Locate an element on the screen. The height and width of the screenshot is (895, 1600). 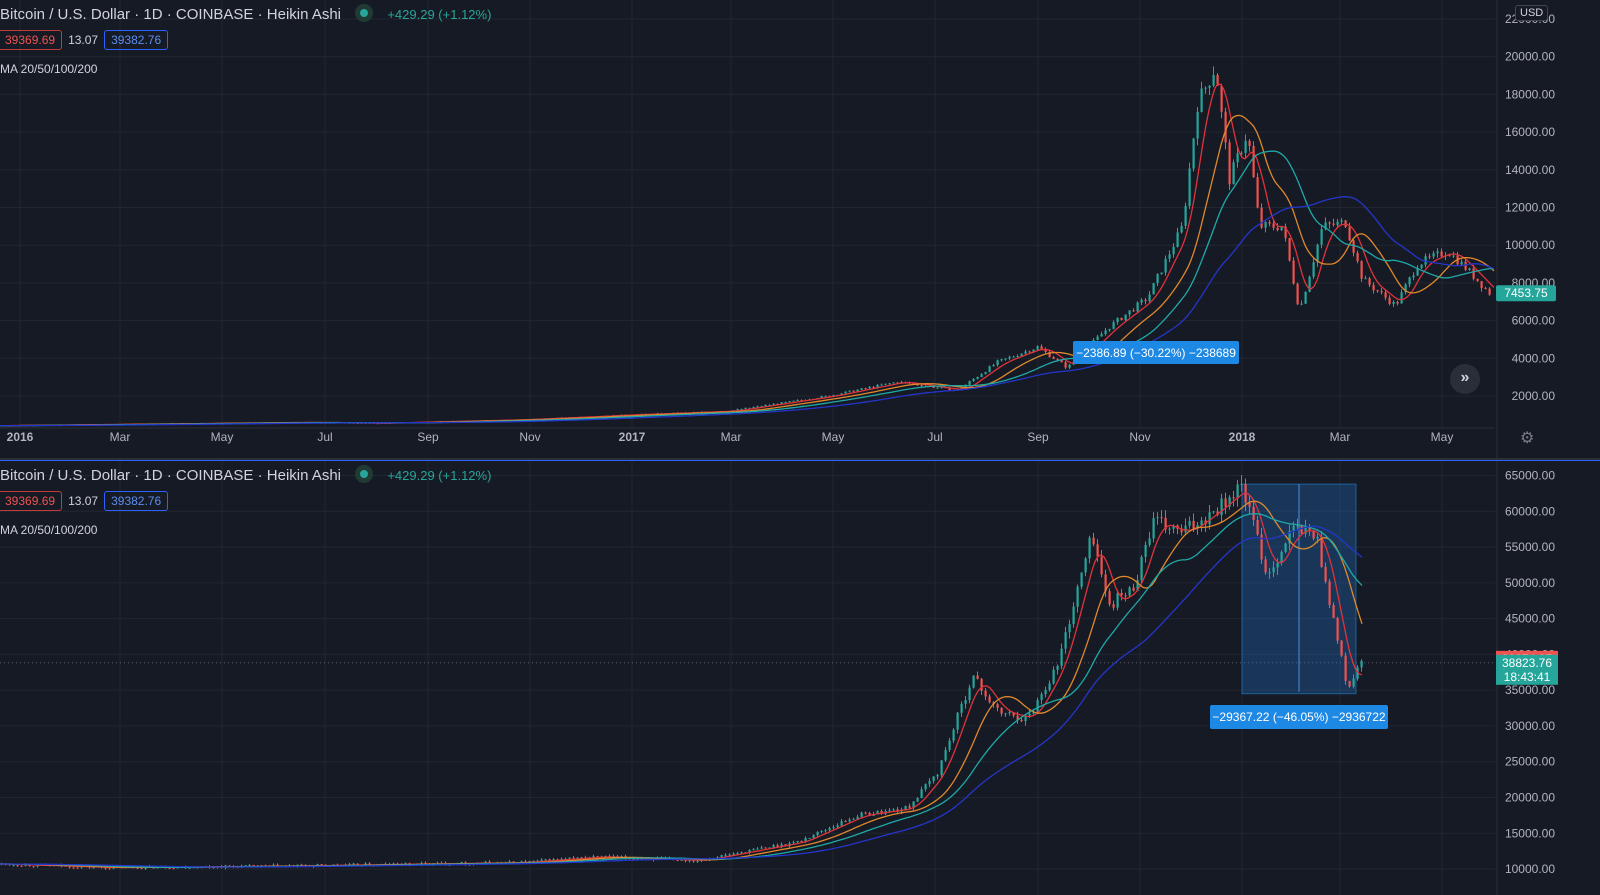
price-axis-label: 14000.00 is located at coordinates (1530, 170).